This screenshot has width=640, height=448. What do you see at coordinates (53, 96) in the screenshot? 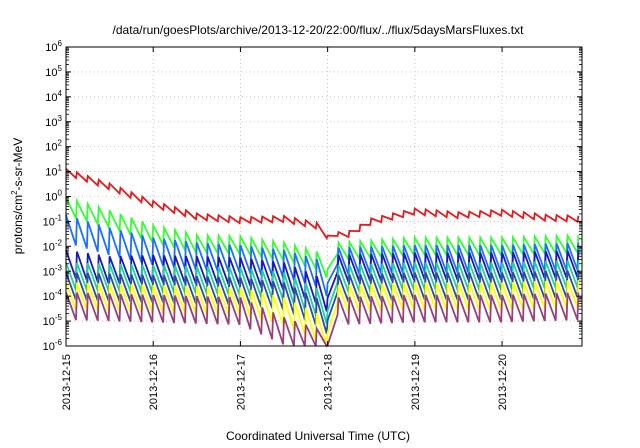
I see `y-tick-label: 10⁴` at bounding box center [53, 96].